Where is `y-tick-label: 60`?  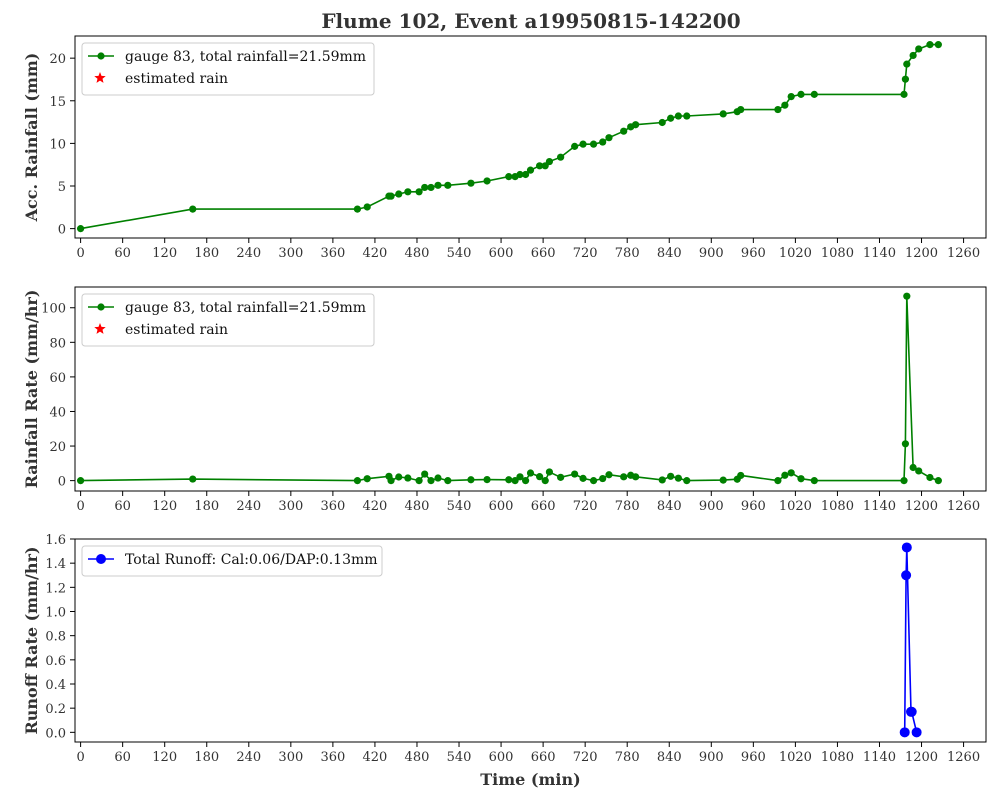 y-tick-label: 60 is located at coordinates (57, 378).